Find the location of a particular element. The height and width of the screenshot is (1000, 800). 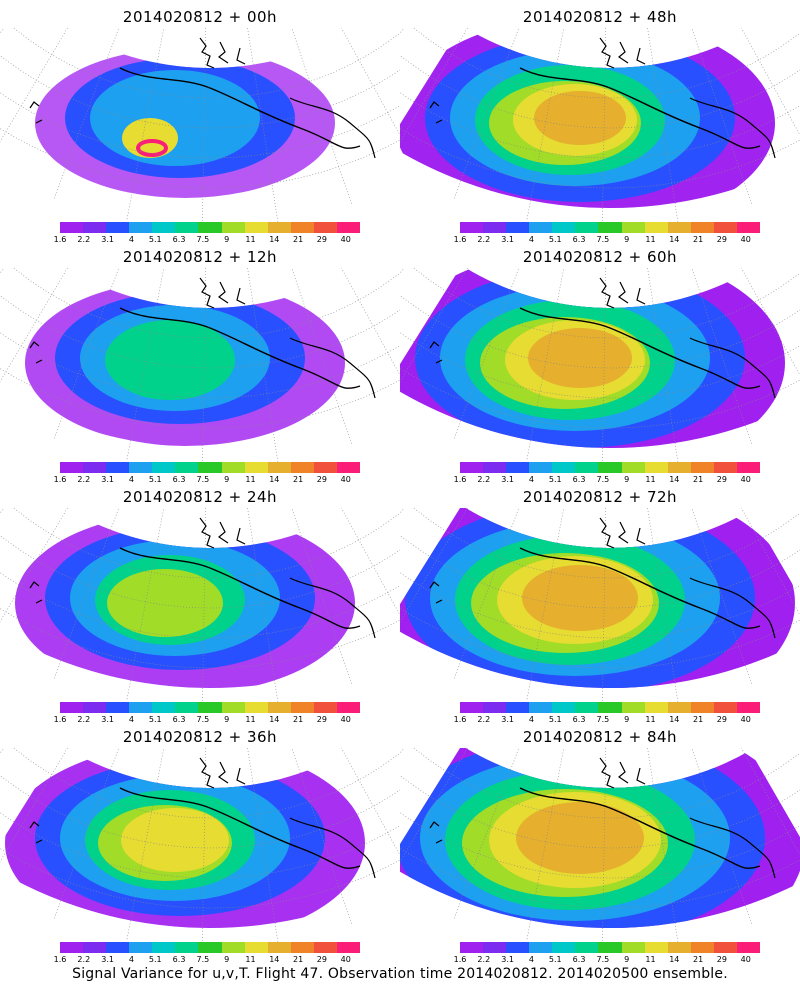

colorbar-label: 2.2 is located at coordinates (484, 479).